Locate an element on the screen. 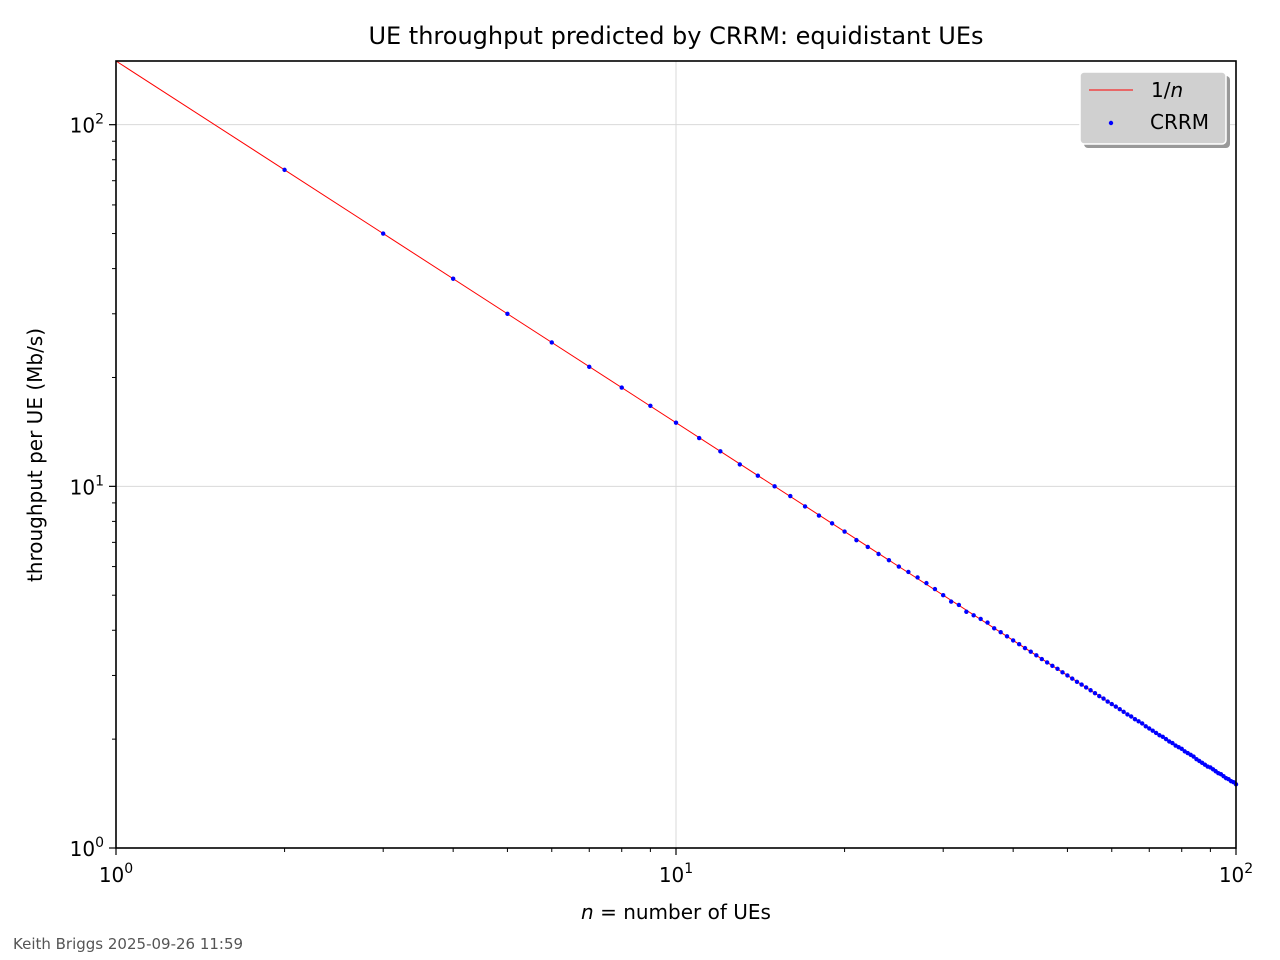  legend-label-line-prefix: 1/ is located at coordinates (1161, 90).